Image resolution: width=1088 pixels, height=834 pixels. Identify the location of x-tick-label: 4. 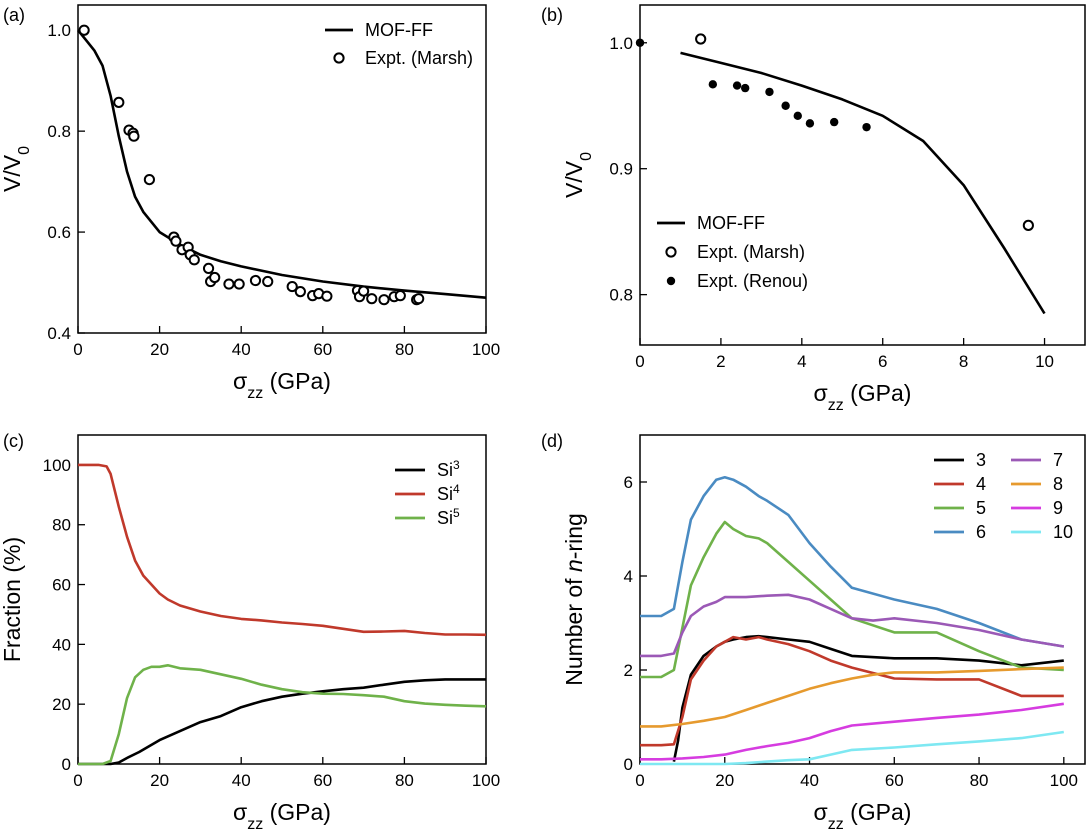
(801, 361).